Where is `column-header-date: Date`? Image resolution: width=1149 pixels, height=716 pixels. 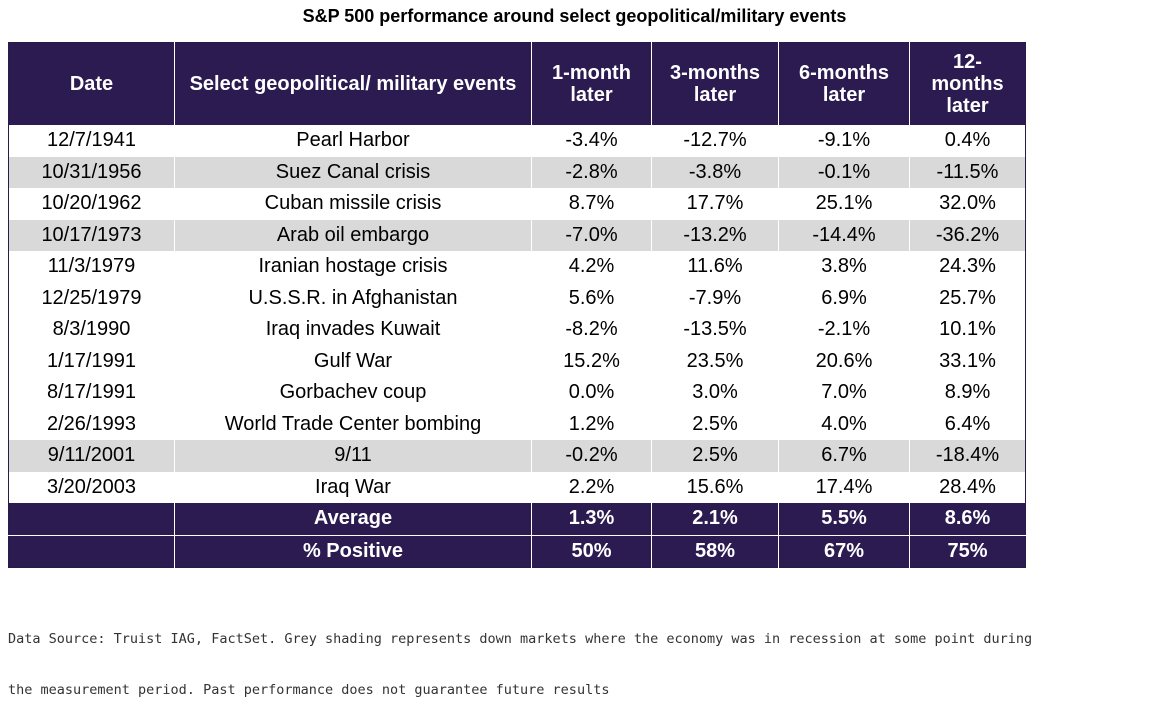 column-header-date: Date is located at coordinates (91, 83).